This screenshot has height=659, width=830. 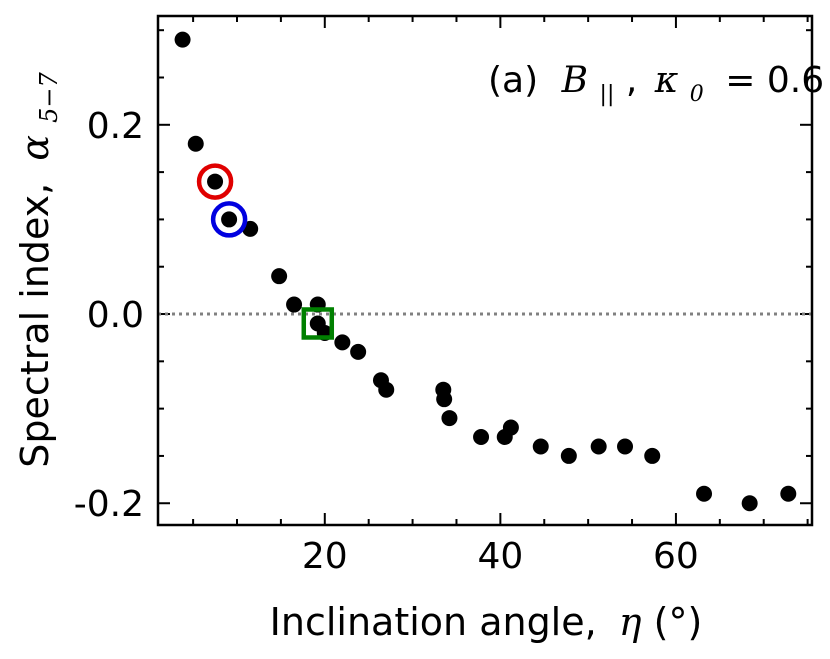 What do you see at coordinates (697, 94) in the screenshot?
I see `annotation-kappa-sub: 0` at bounding box center [697, 94].